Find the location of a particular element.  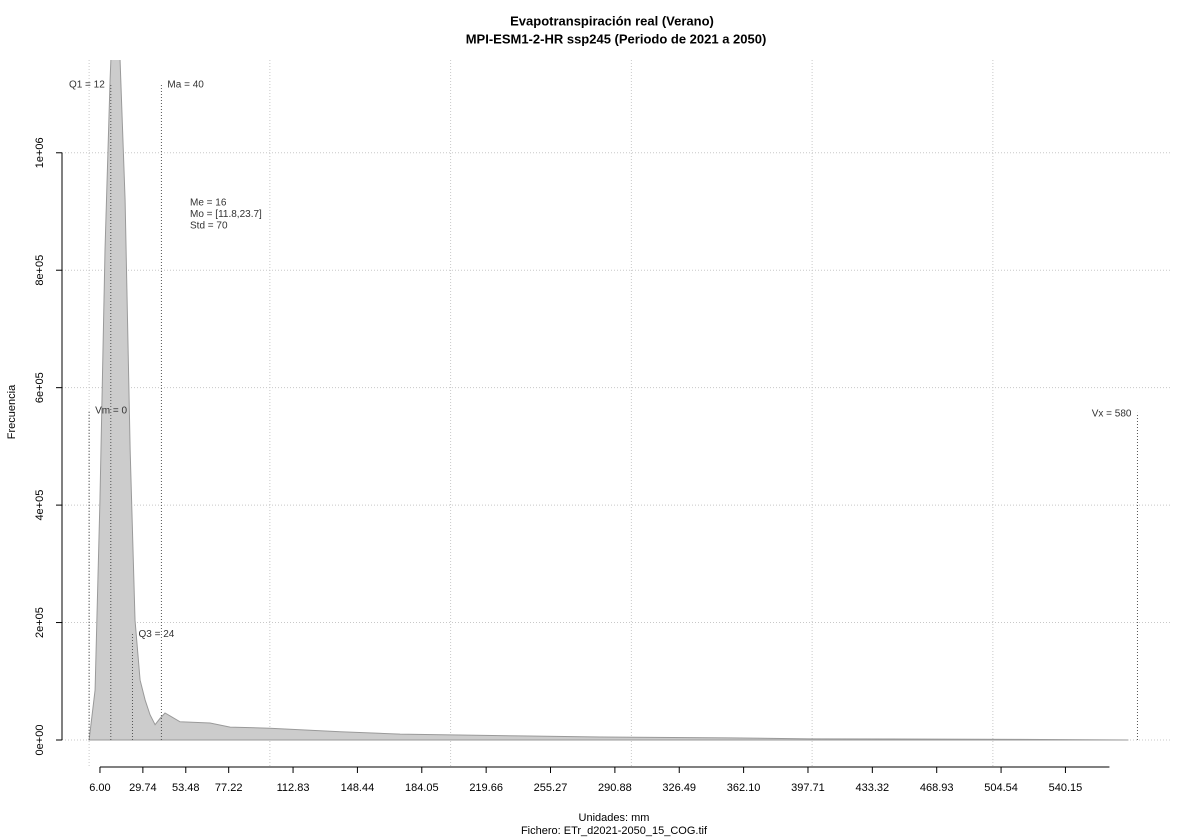

x-tick-label: 184.05 is located at coordinates (422, 788).